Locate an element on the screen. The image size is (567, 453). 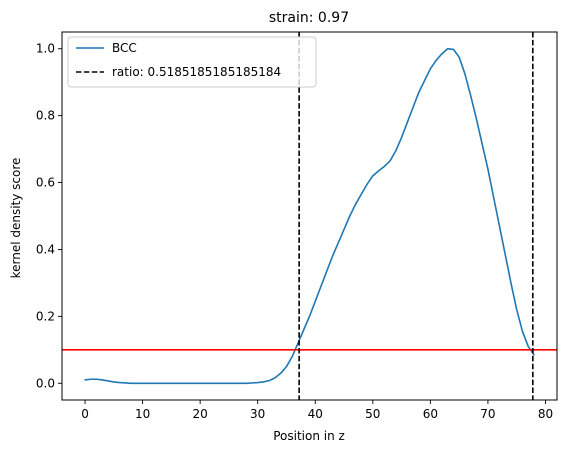
x-tick-label: 50 is located at coordinates (372, 414).